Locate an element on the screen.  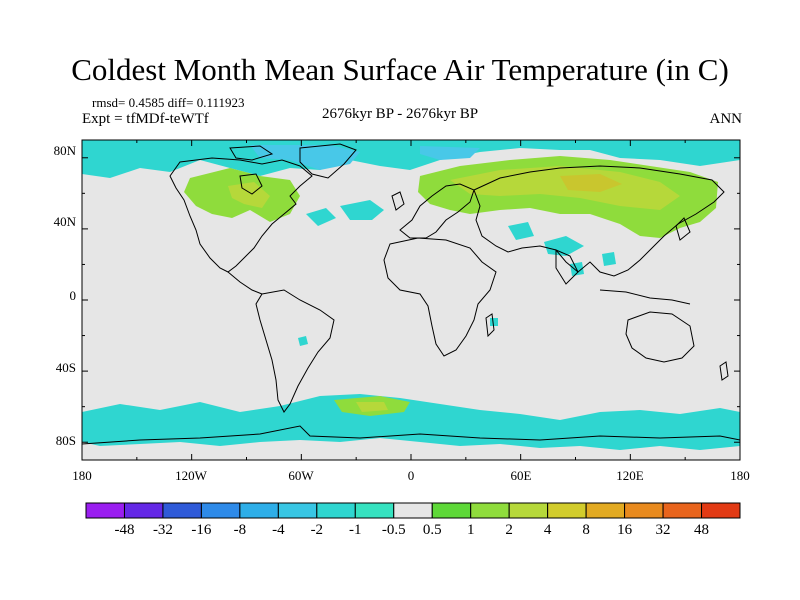
arctic-aqua-patch is located at coordinates (305, 157).